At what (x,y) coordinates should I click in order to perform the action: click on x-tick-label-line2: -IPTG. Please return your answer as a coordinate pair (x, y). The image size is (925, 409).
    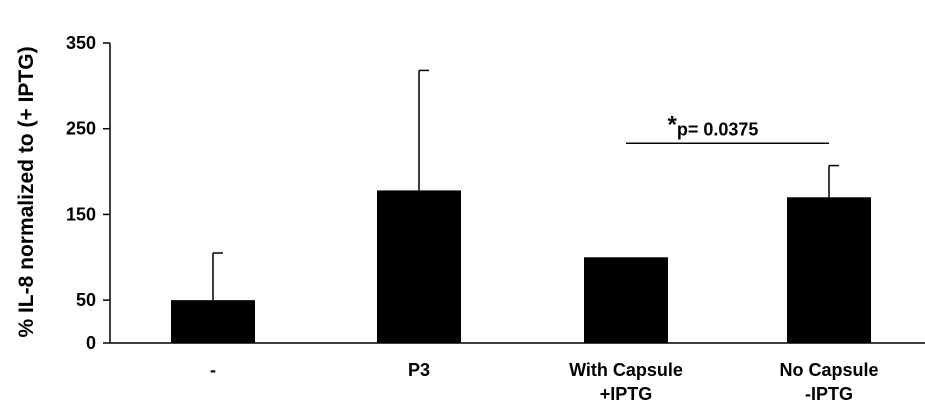
    Looking at the image, I should click on (829, 394).